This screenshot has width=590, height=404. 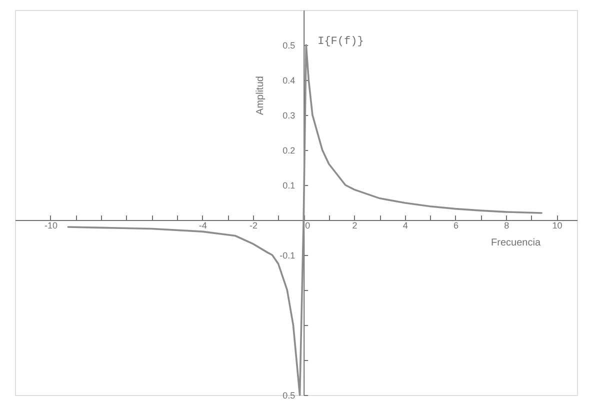 What do you see at coordinates (455, 225) in the screenshot?
I see `x-tick-label: 6` at bounding box center [455, 225].